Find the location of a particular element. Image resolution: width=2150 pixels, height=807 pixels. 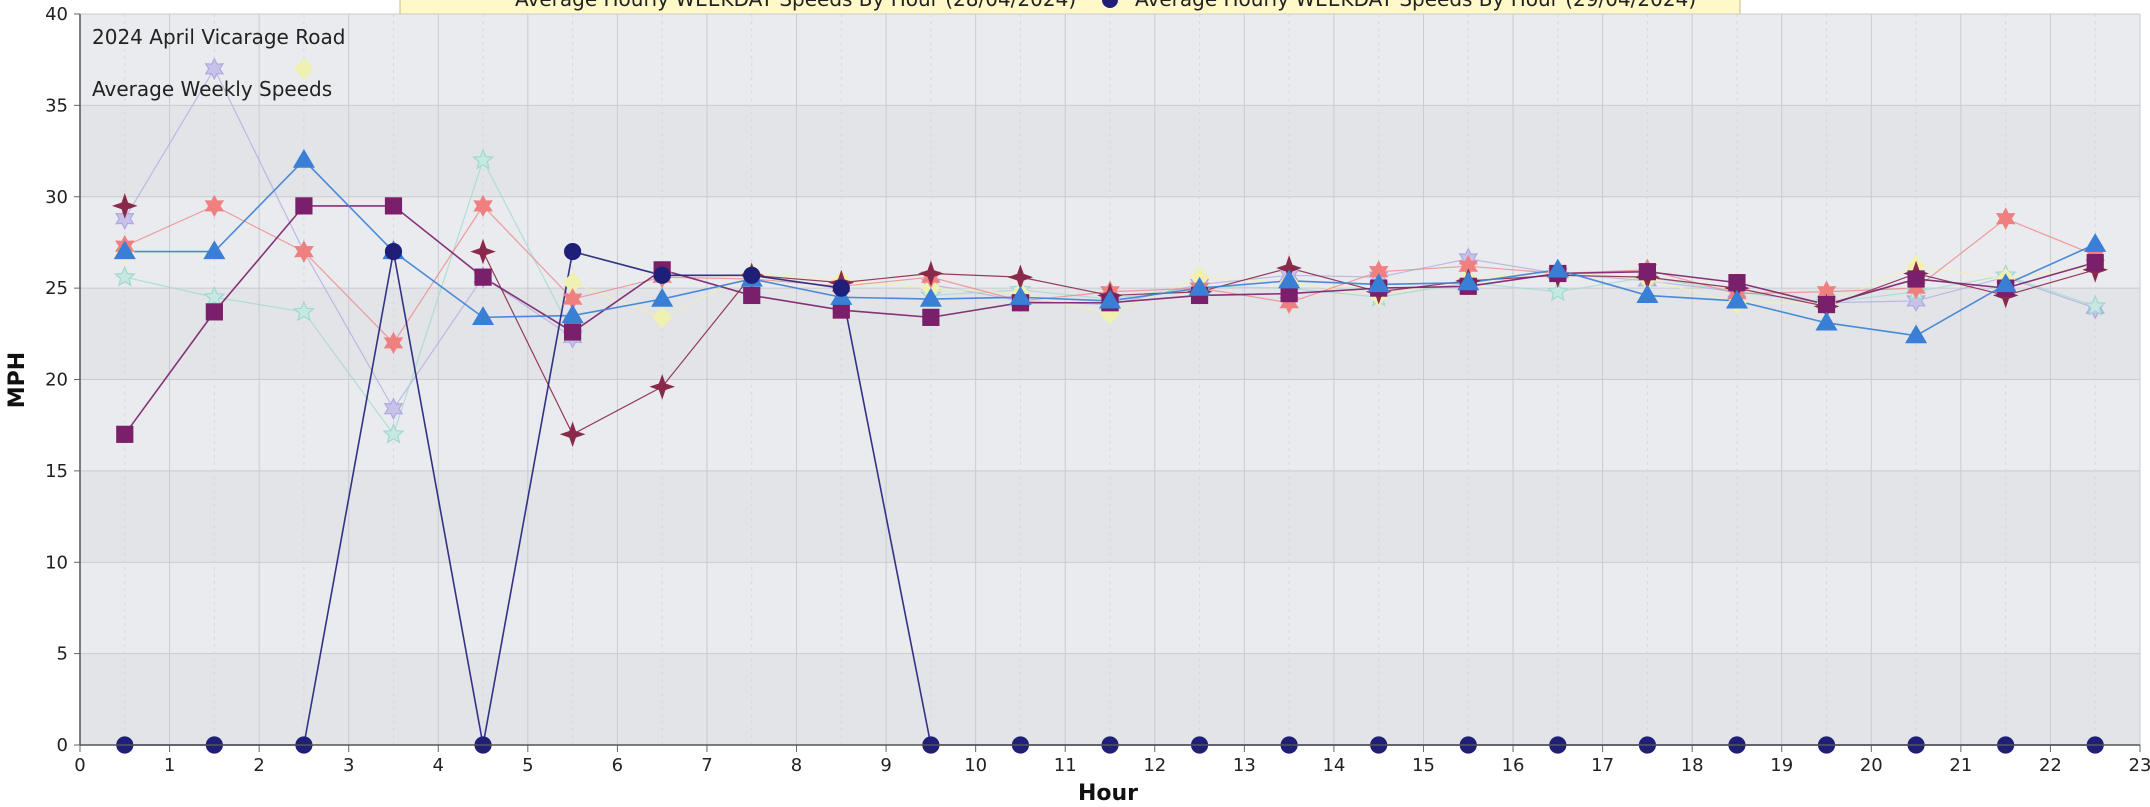

y-tick-label: 35 is located at coordinates (56, 105).